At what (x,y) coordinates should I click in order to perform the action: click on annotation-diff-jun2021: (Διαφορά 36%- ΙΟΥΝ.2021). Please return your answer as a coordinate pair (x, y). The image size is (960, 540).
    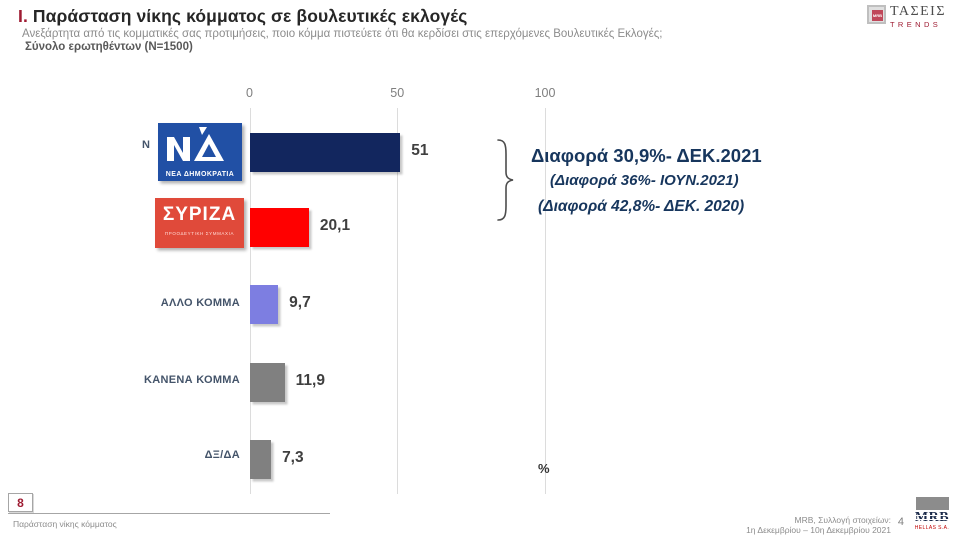
    Looking at the image, I should click on (644, 180).